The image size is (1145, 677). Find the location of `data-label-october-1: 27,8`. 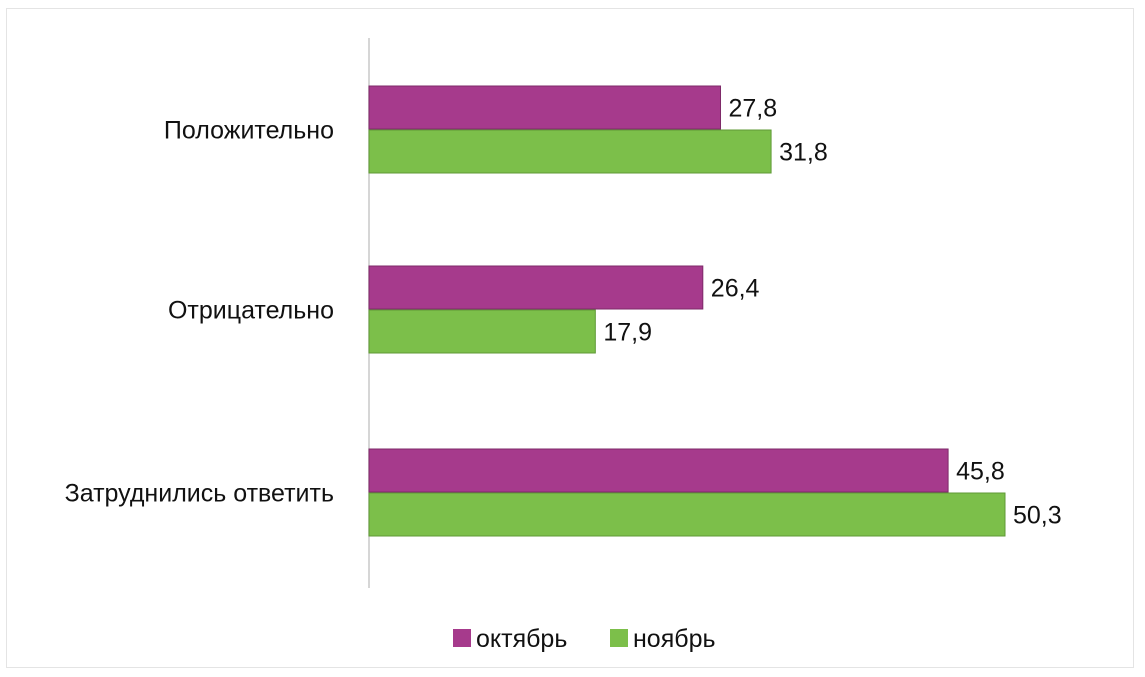

data-label-october-1: 27,8 is located at coordinates (753, 109).